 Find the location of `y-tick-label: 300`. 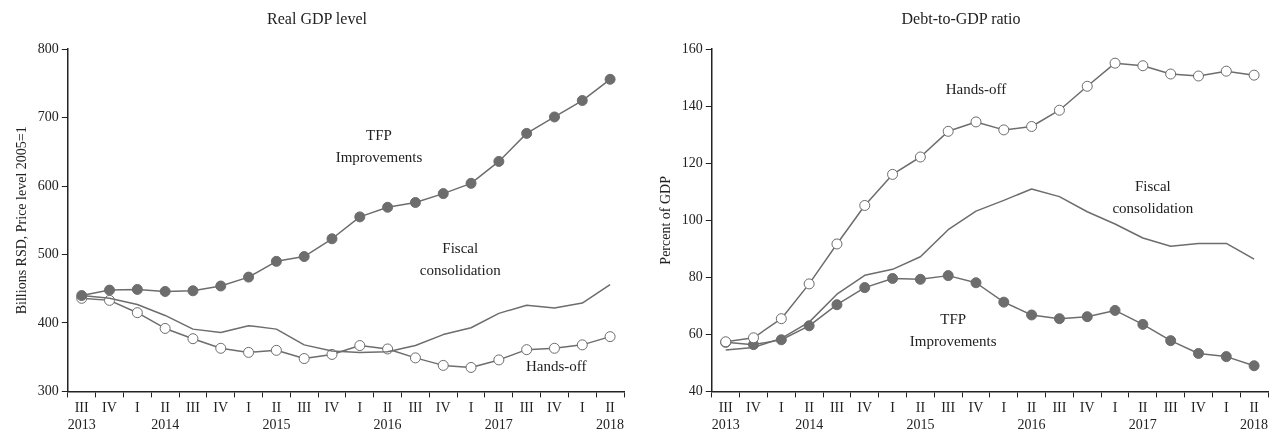

y-tick-label: 300 is located at coordinates (48, 391).